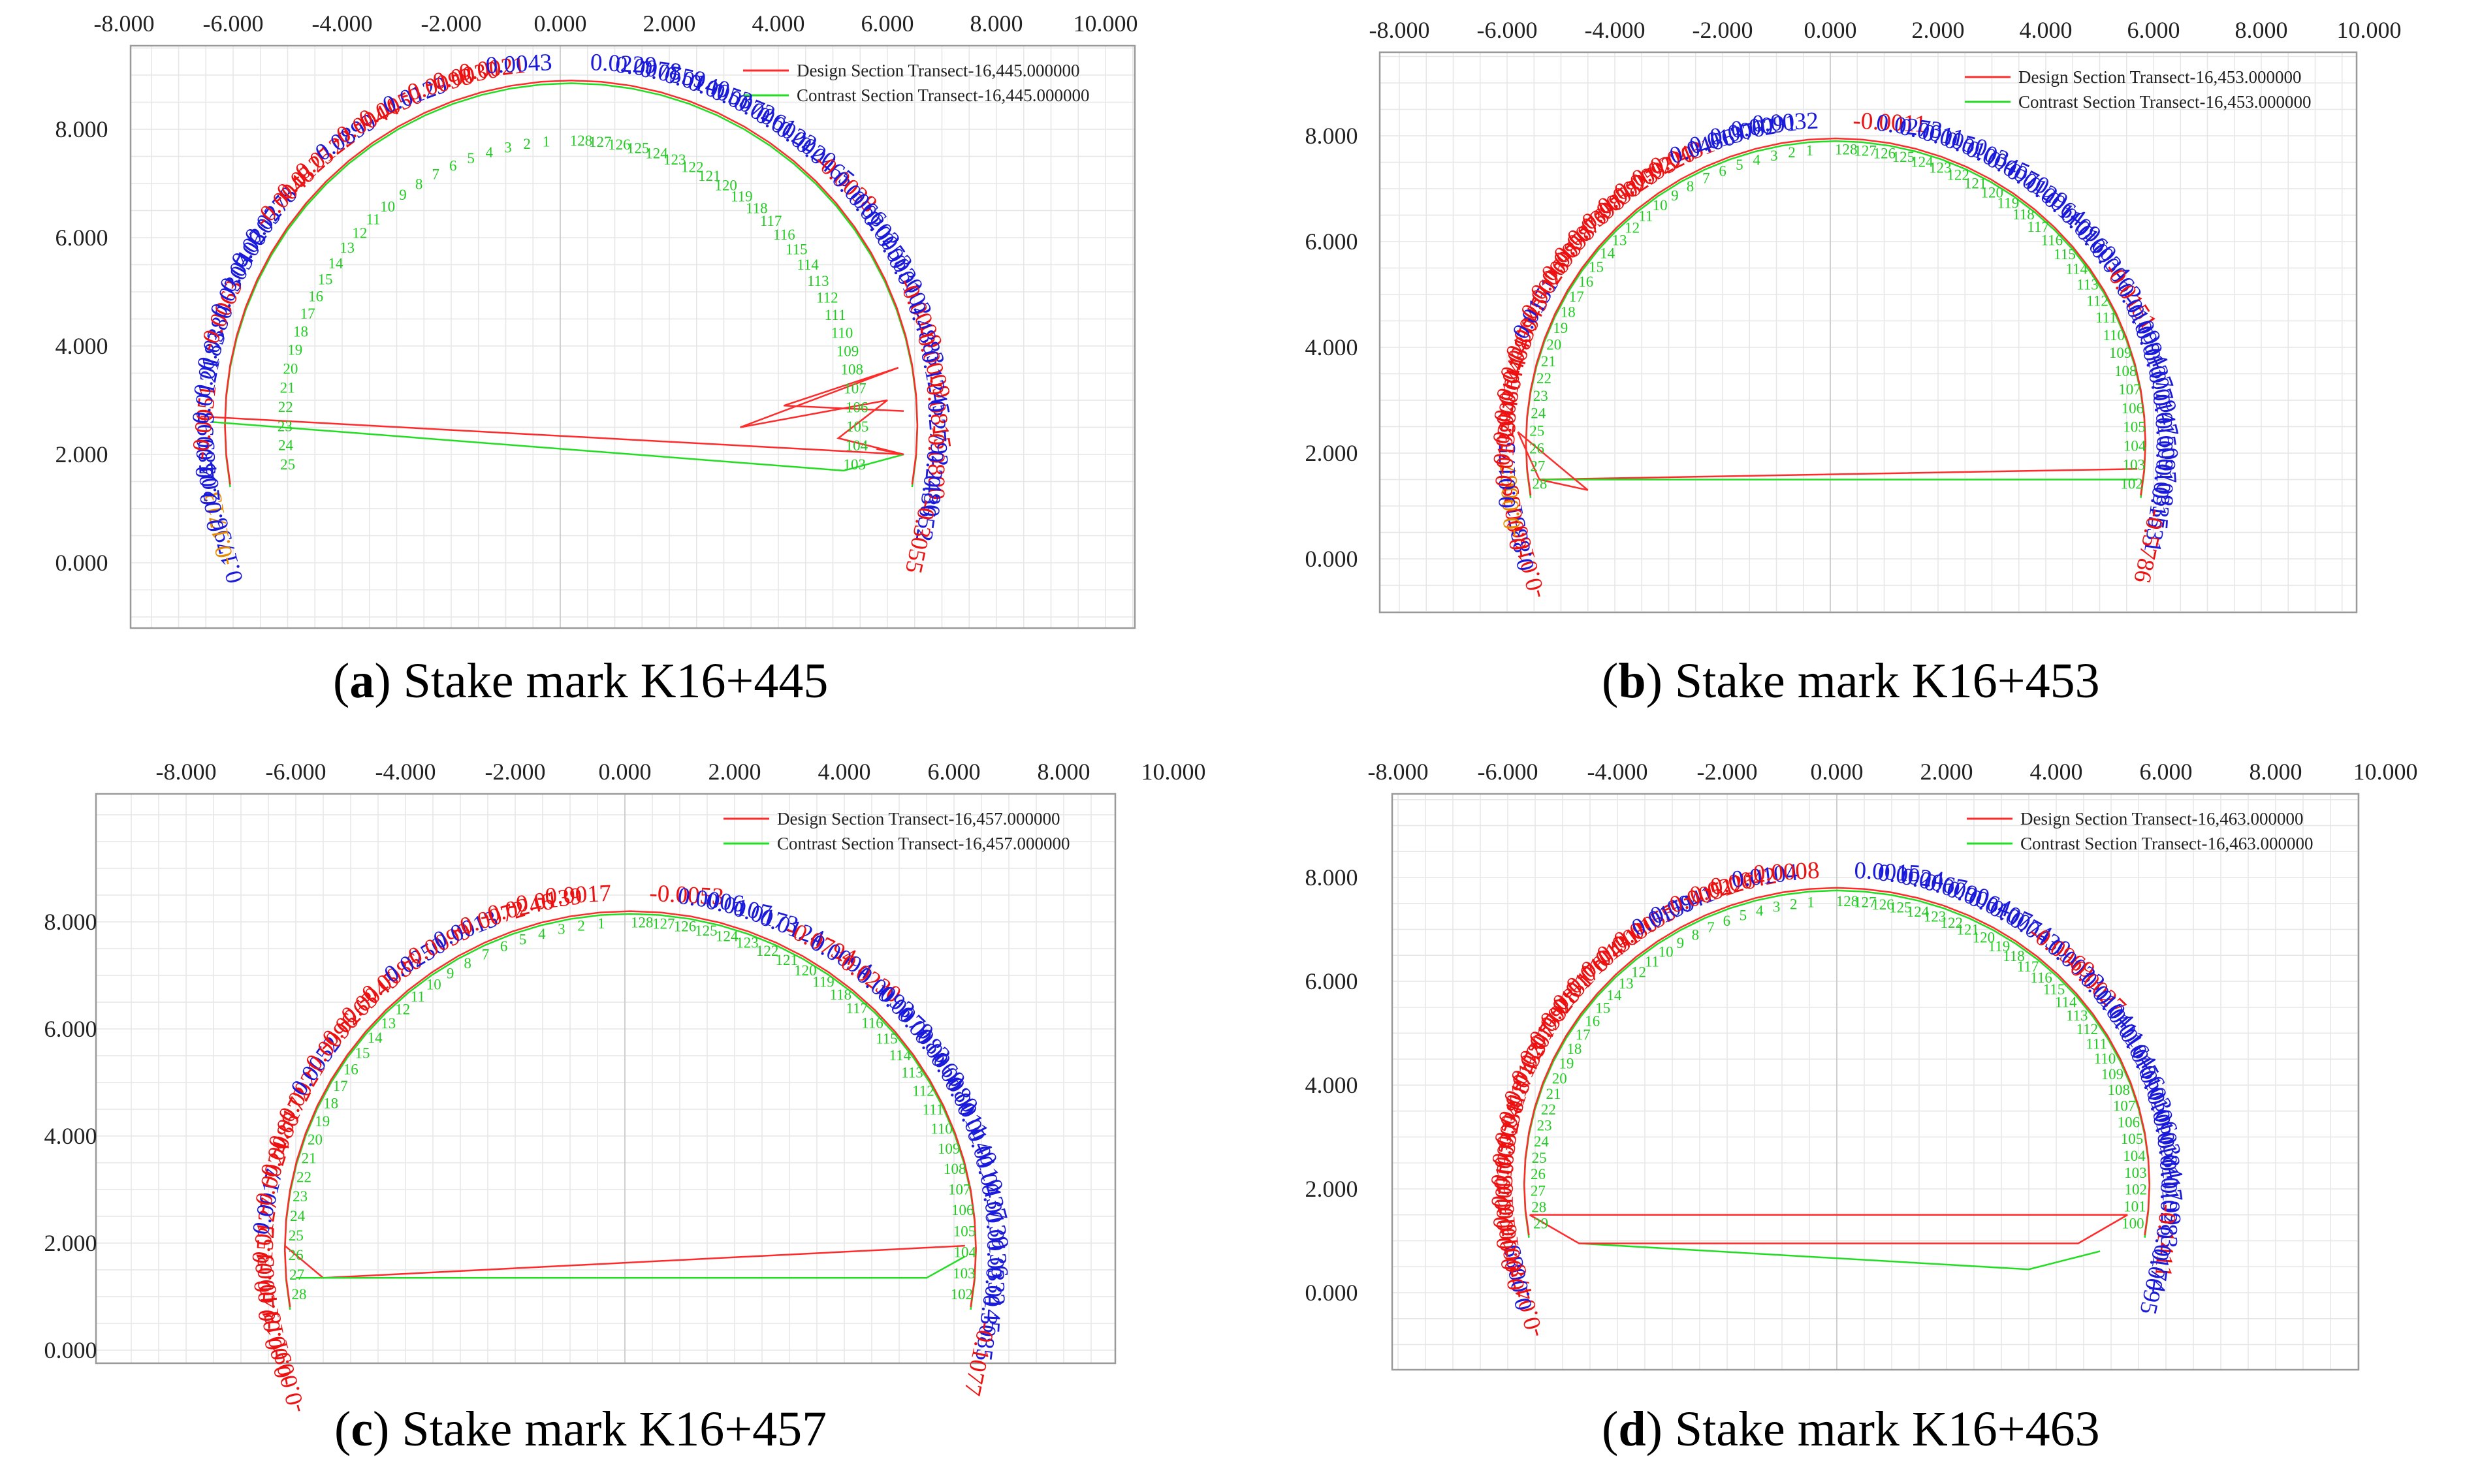 Image resolution: width=2465 pixels, height=1484 pixels. What do you see at coordinates (2164, 473) in the screenshot?
I see `right-deviation-label: 0.0108` at bounding box center [2164, 473].